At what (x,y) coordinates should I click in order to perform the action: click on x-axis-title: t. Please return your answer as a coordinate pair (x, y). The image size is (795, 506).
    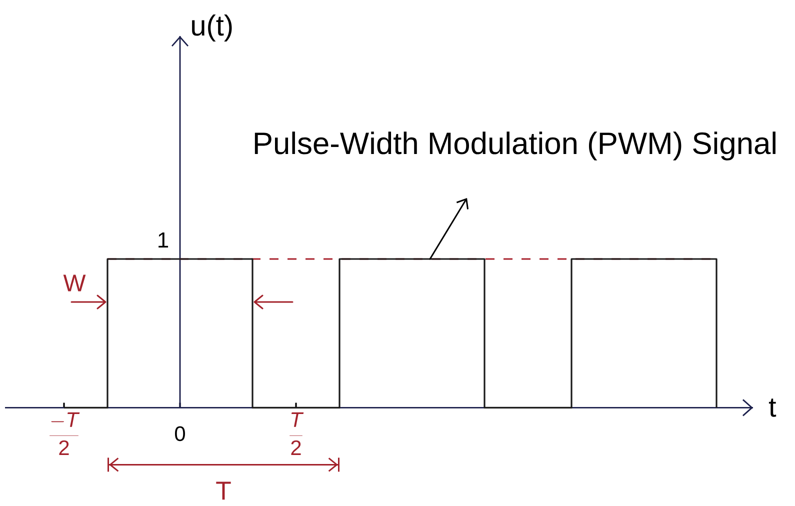
    Looking at the image, I should click on (772, 407).